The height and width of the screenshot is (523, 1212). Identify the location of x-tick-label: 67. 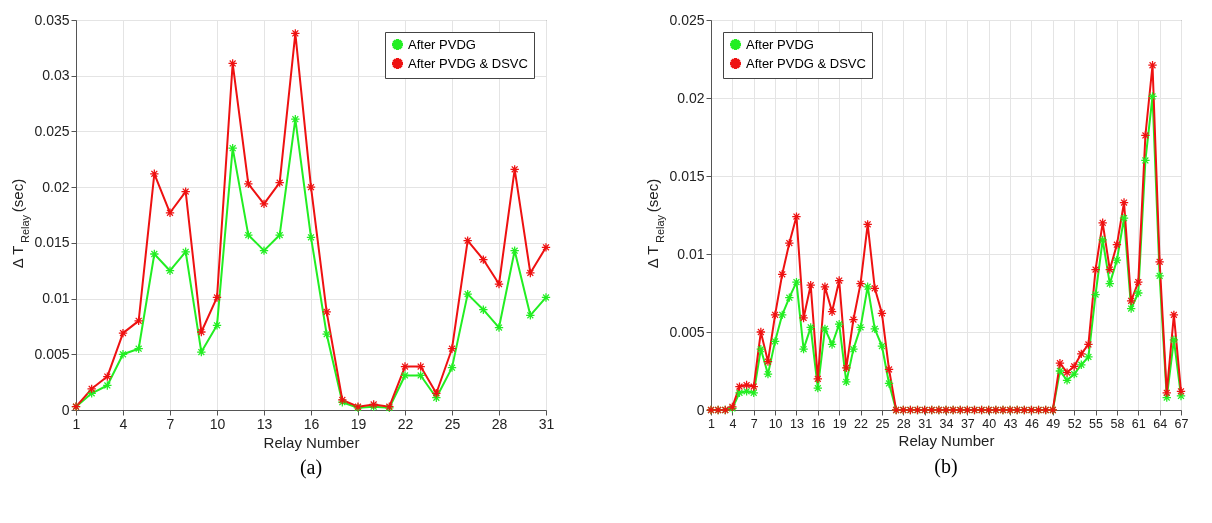
(1181, 423).